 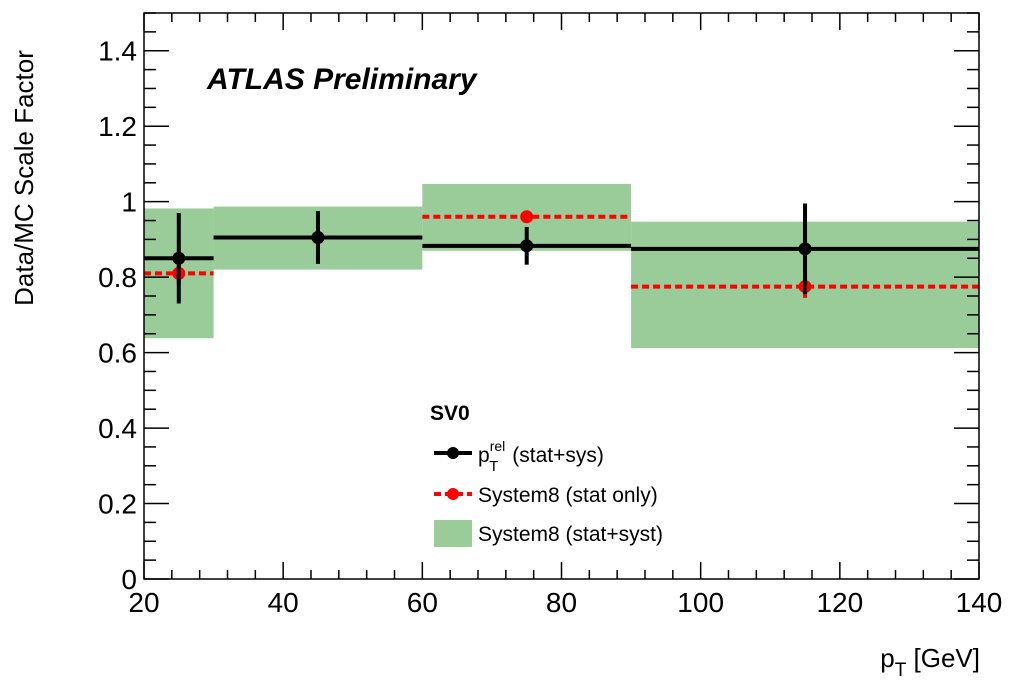 I want to click on x-tick-label-5: 120, so click(x=839, y=602).